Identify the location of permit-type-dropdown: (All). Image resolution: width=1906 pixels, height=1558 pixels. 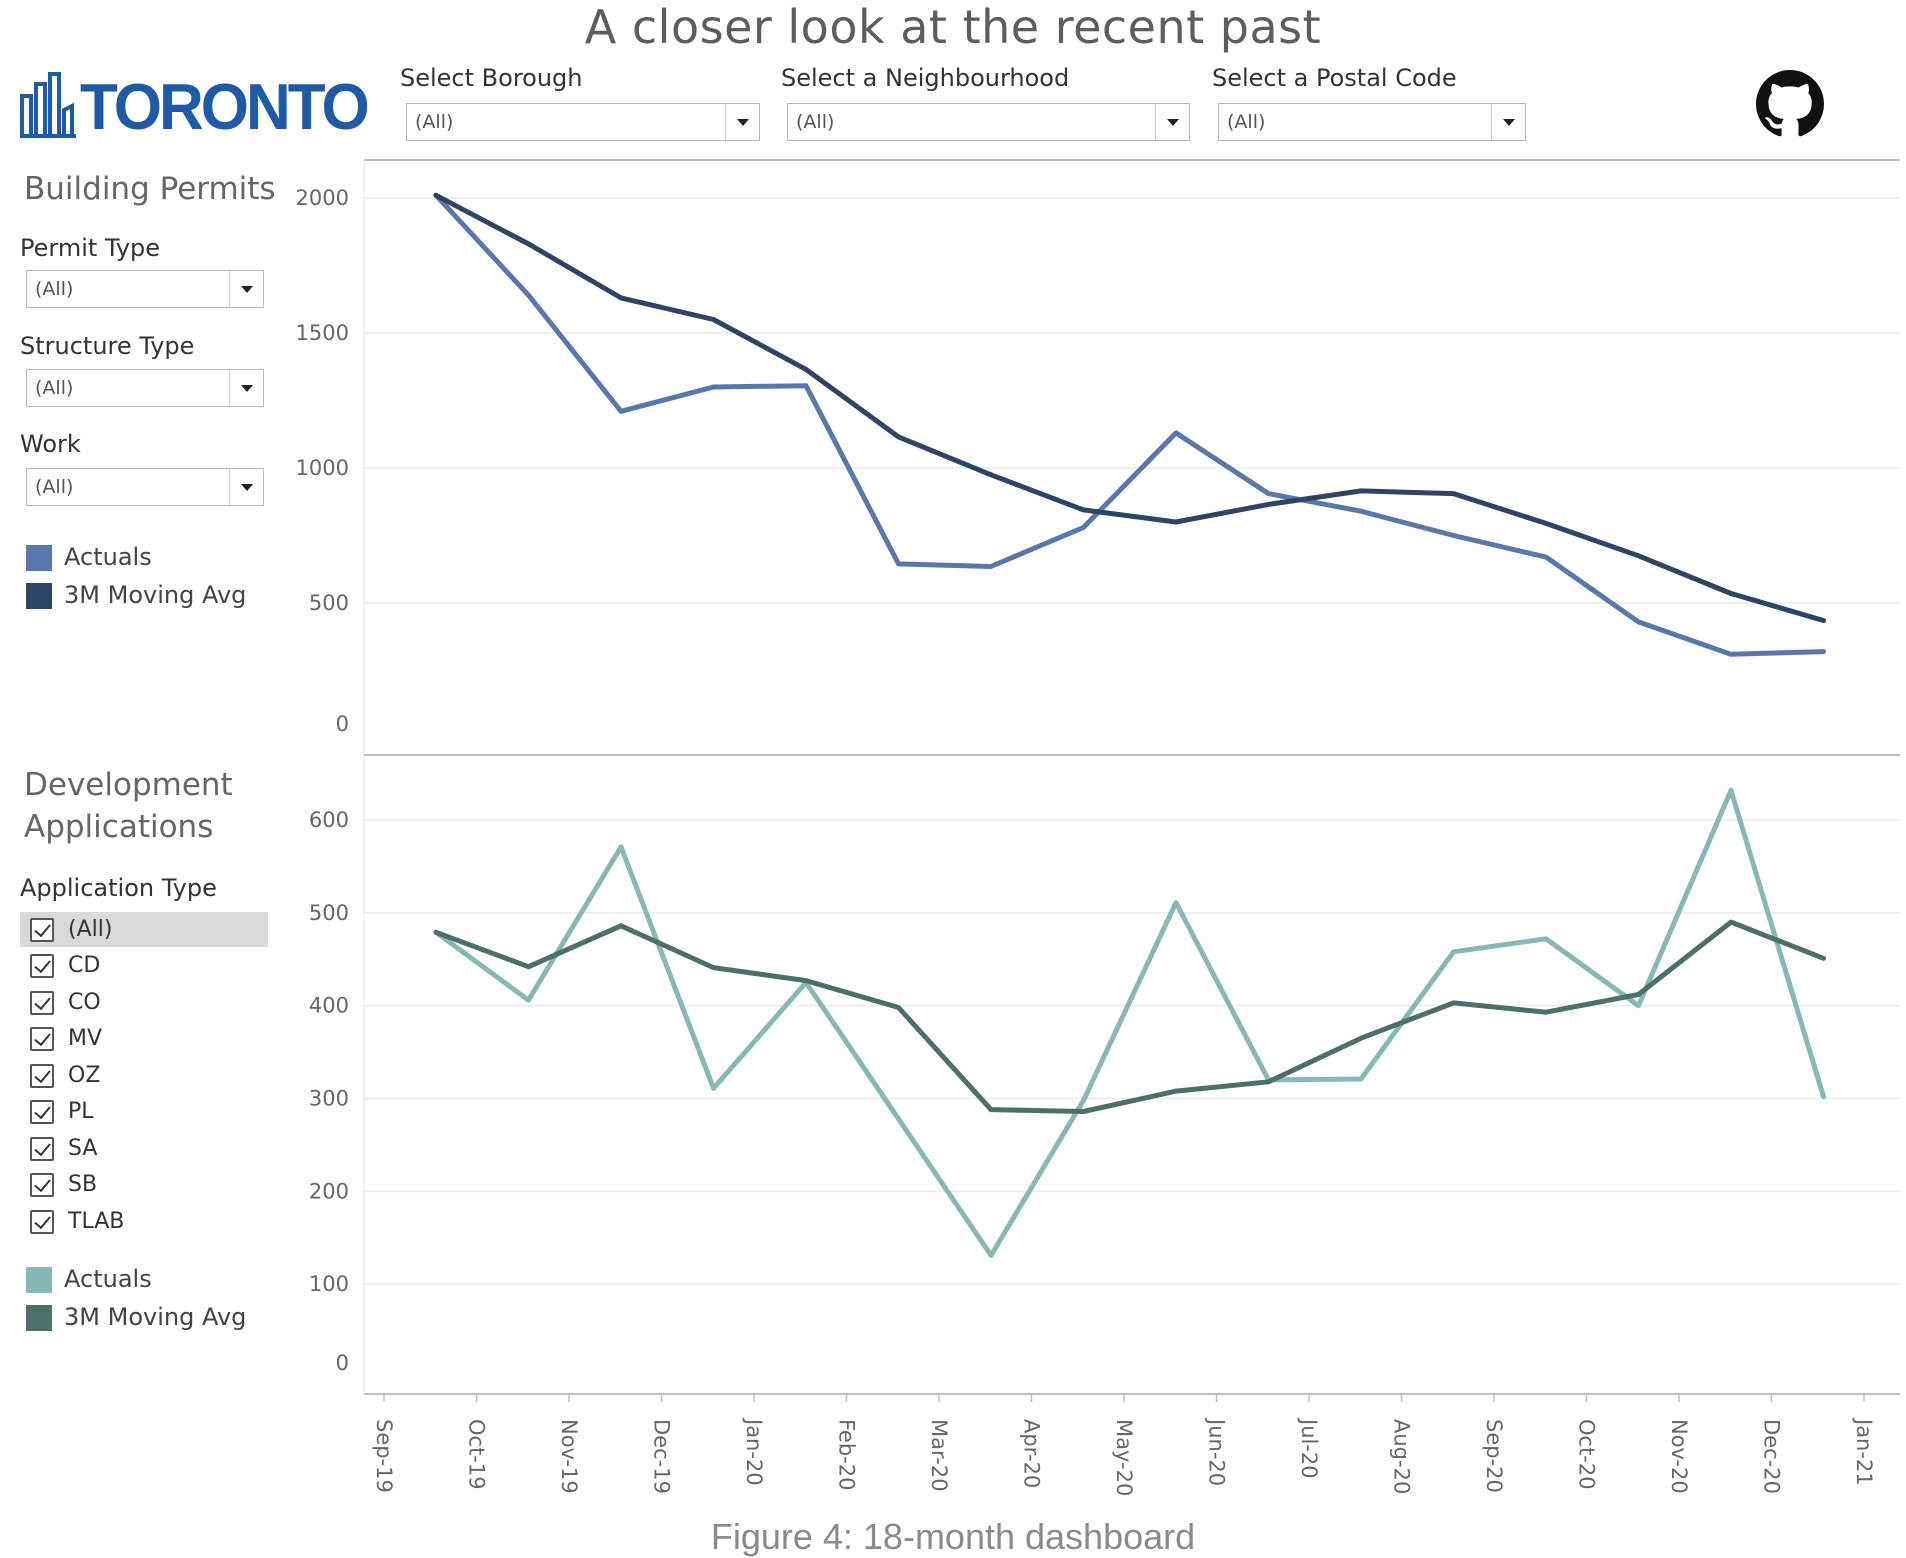
(145, 289).